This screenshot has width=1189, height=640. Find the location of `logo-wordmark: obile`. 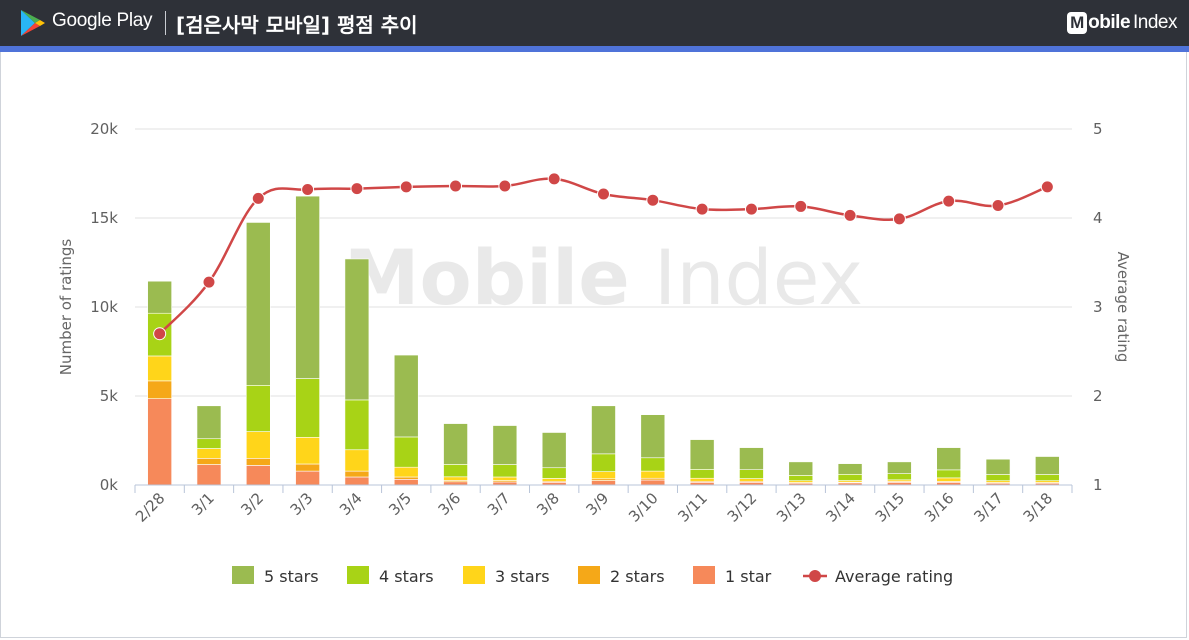

logo-wordmark: obile is located at coordinates (1109, 22).